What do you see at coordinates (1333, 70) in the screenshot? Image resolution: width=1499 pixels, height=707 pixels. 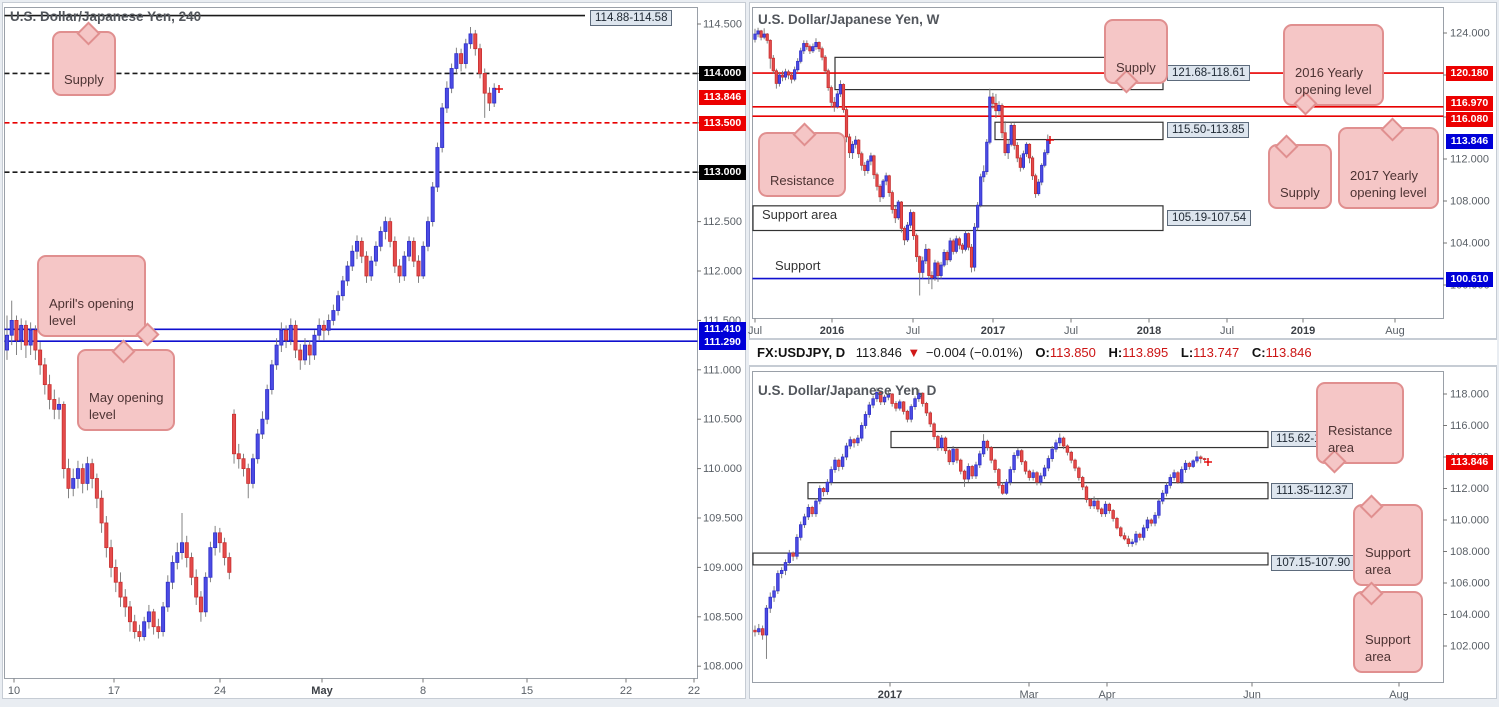 I see `annotation-2016-yearly-open: 2016 Yearly opening level` at bounding box center [1333, 70].